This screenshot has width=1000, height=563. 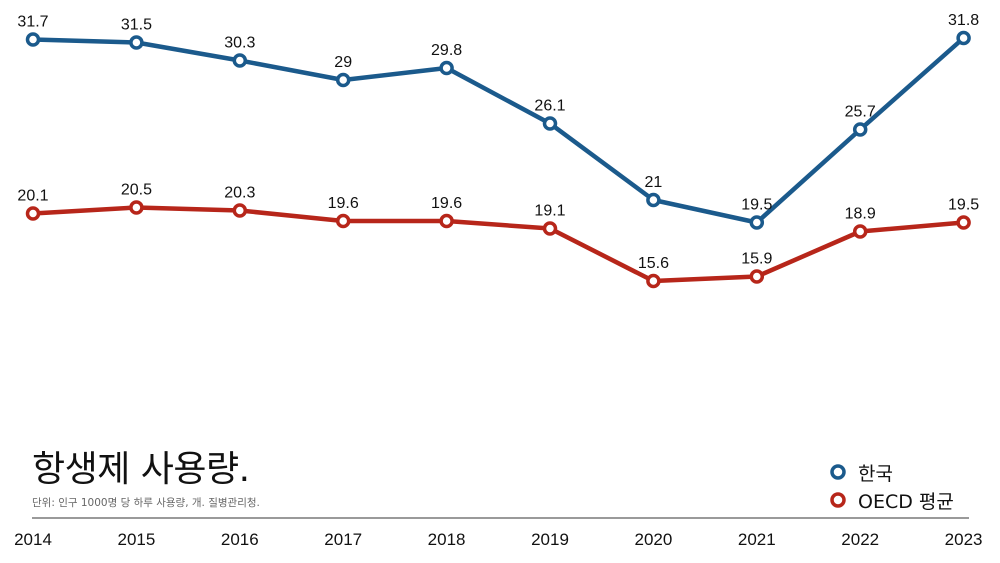 I want to click on data-label-korea-2017: 29, so click(x=343, y=62).